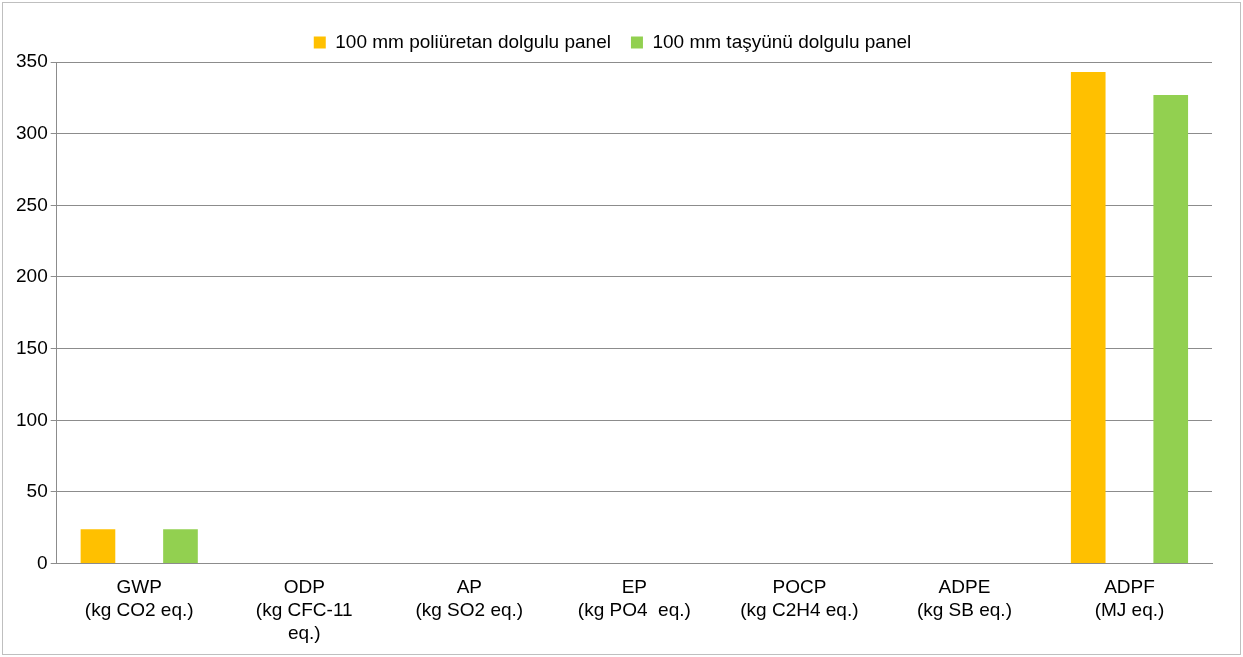  What do you see at coordinates (32, 276) in the screenshot?
I see `y-tick-label: 200` at bounding box center [32, 276].